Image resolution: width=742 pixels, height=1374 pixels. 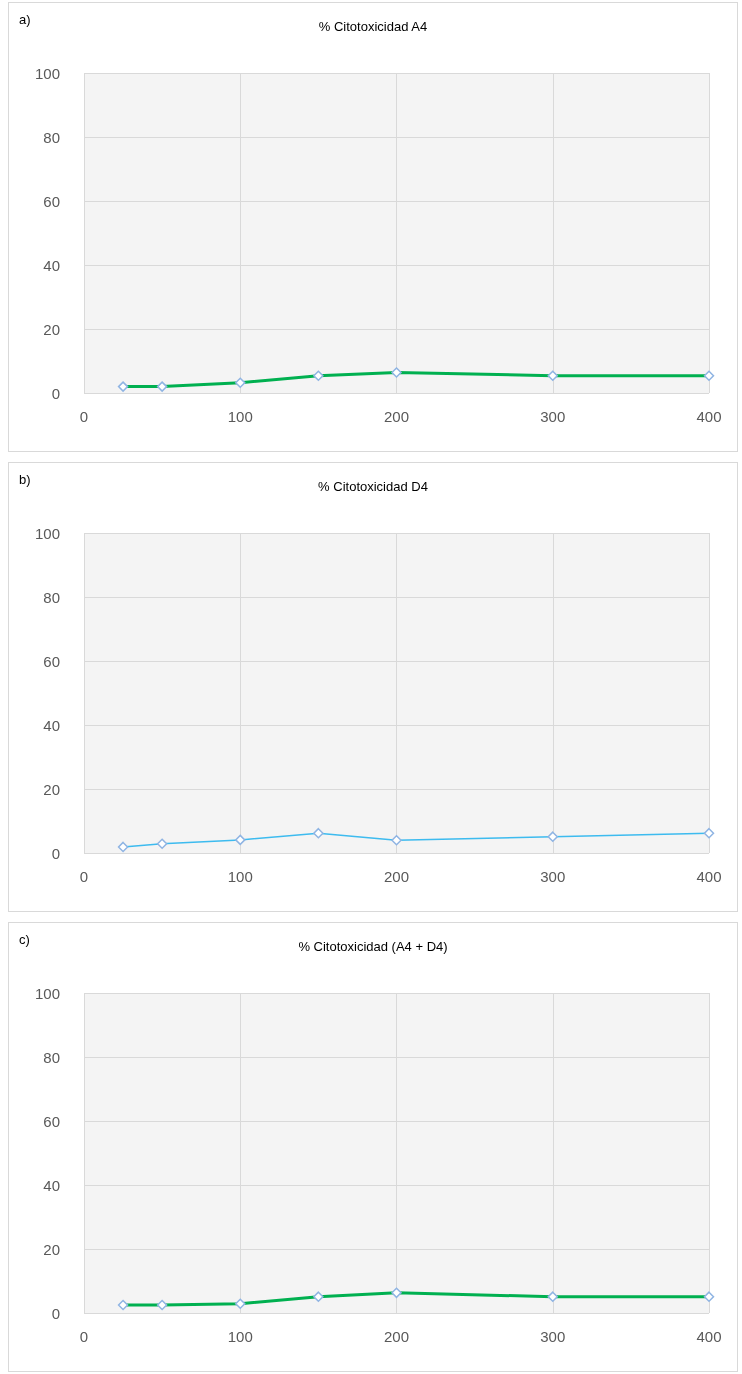 What do you see at coordinates (373, 486) in the screenshot?
I see `chart-title: % Citotoxicidad D4` at bounding box center [373, 486].